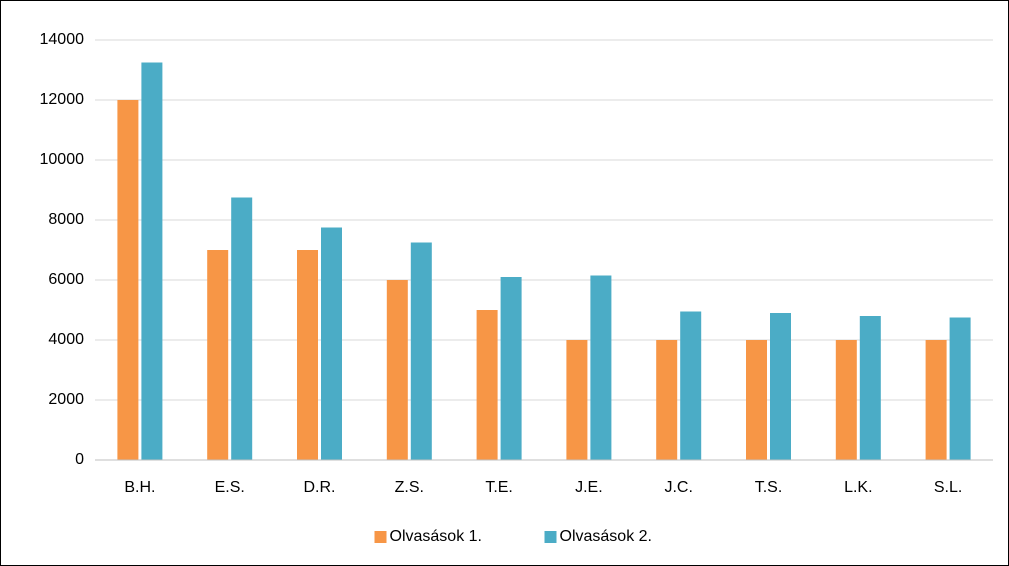 This screenshot has width=1009, height=566. Describe the element at coordinates (606, 536) in the screenshot. I see `legend-label: Olvasások 2.` at that location.